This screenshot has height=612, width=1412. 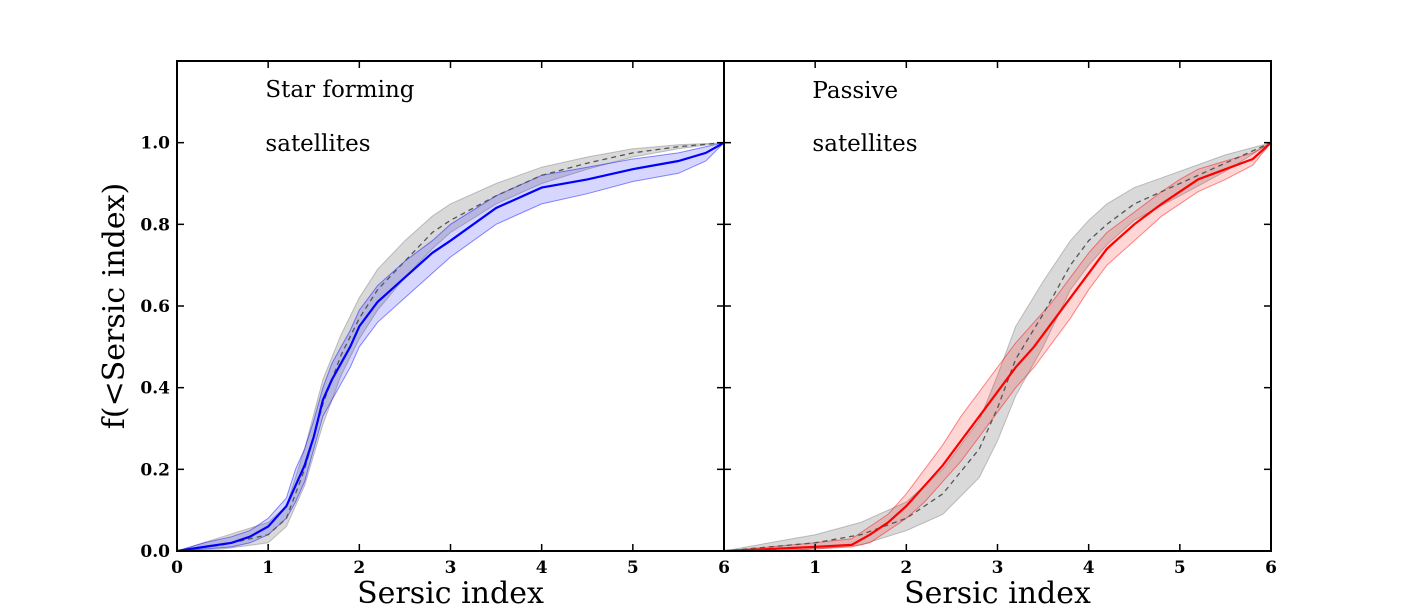 I want to click on y-axis-title: f(<Sersic index), so click(x=114, y=306).